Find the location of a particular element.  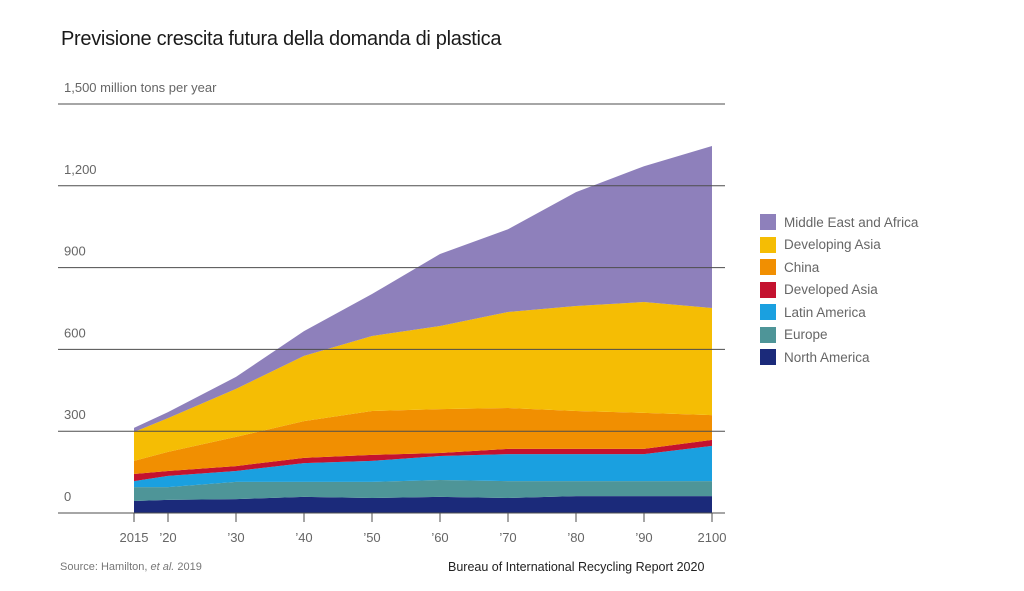

legend-label: Latin America is located at coordinates (825, 312).